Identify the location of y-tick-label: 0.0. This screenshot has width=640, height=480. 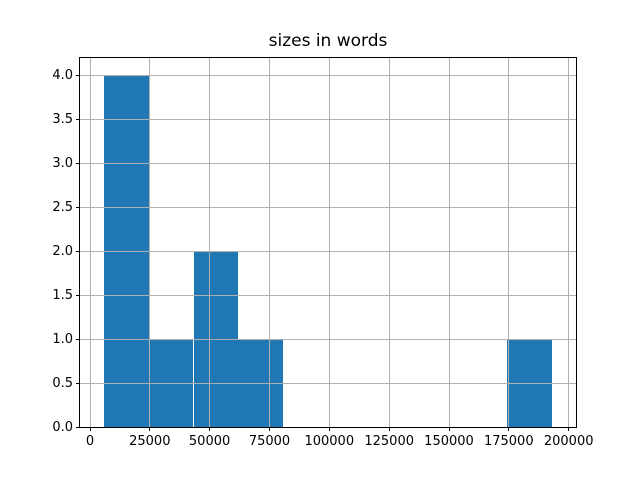
(62, 427).